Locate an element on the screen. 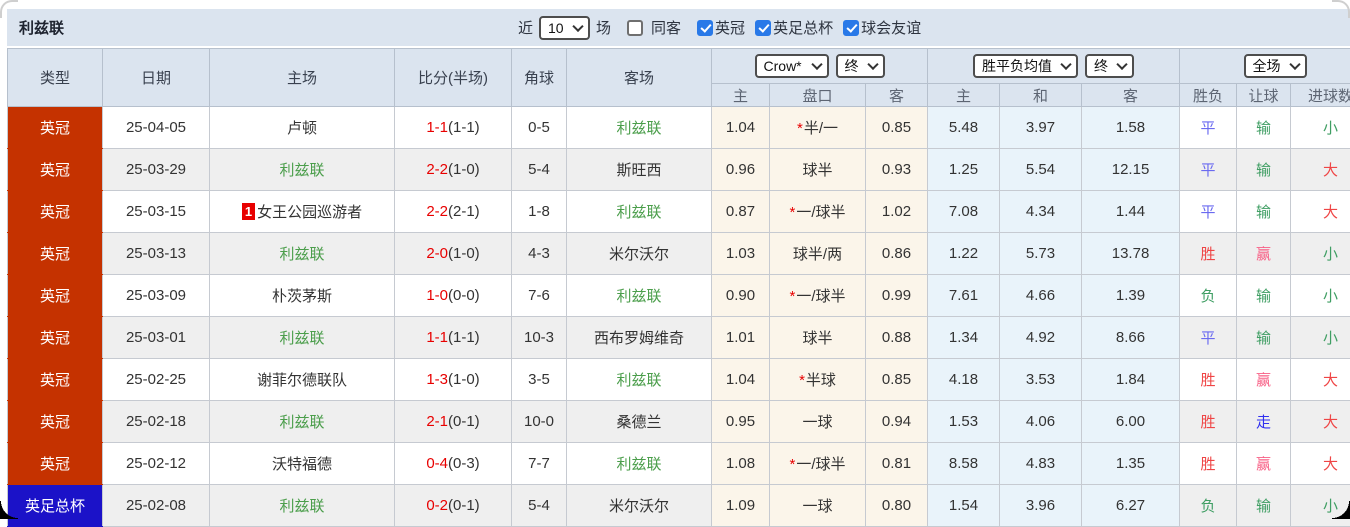 The image size is (1350, 527). corners-cell: 10-0 is located at coordinates (539, 422).